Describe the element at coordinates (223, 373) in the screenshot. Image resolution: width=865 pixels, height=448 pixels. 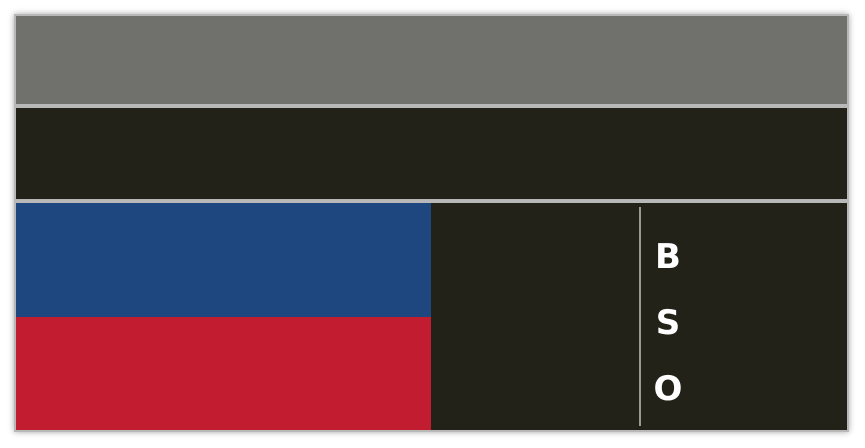
I see `flag-red-stripe` at that location.